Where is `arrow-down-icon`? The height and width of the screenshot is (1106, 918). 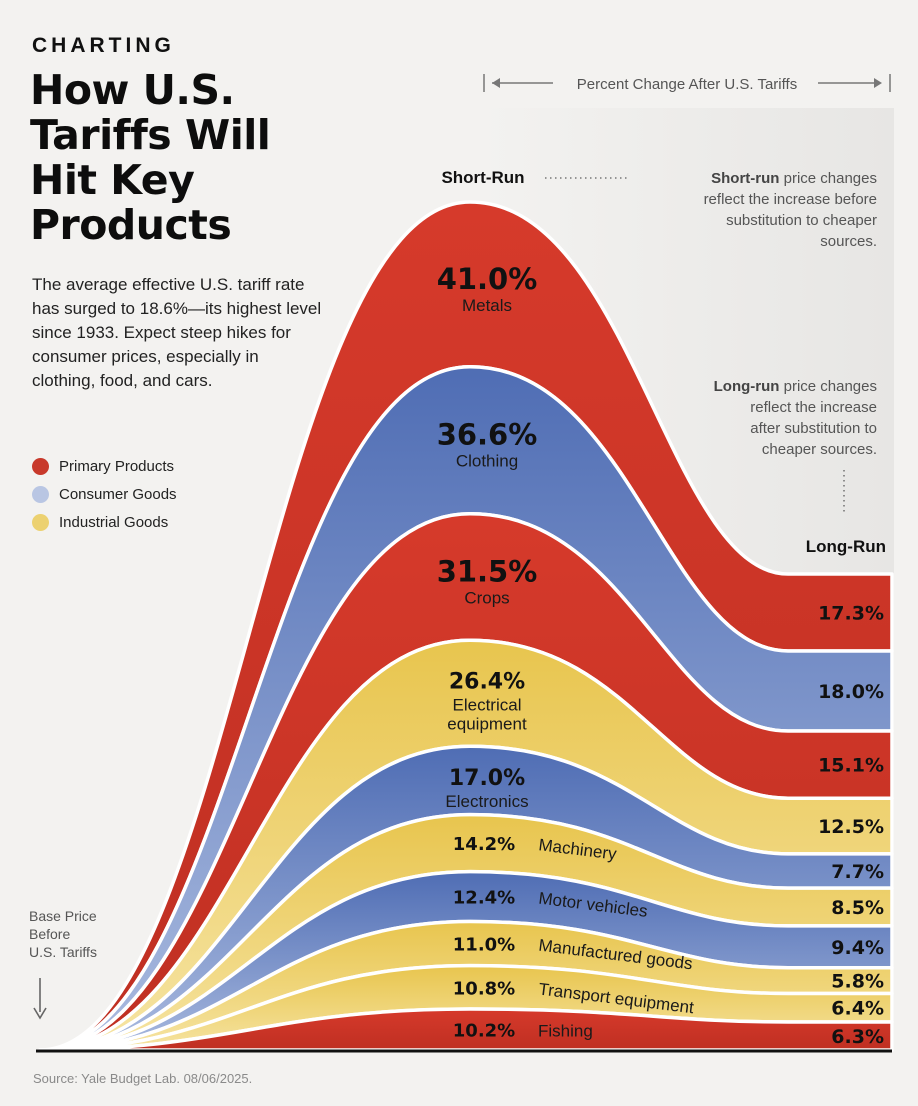
arrow-down-icon is located at coordinates (40, 1013).